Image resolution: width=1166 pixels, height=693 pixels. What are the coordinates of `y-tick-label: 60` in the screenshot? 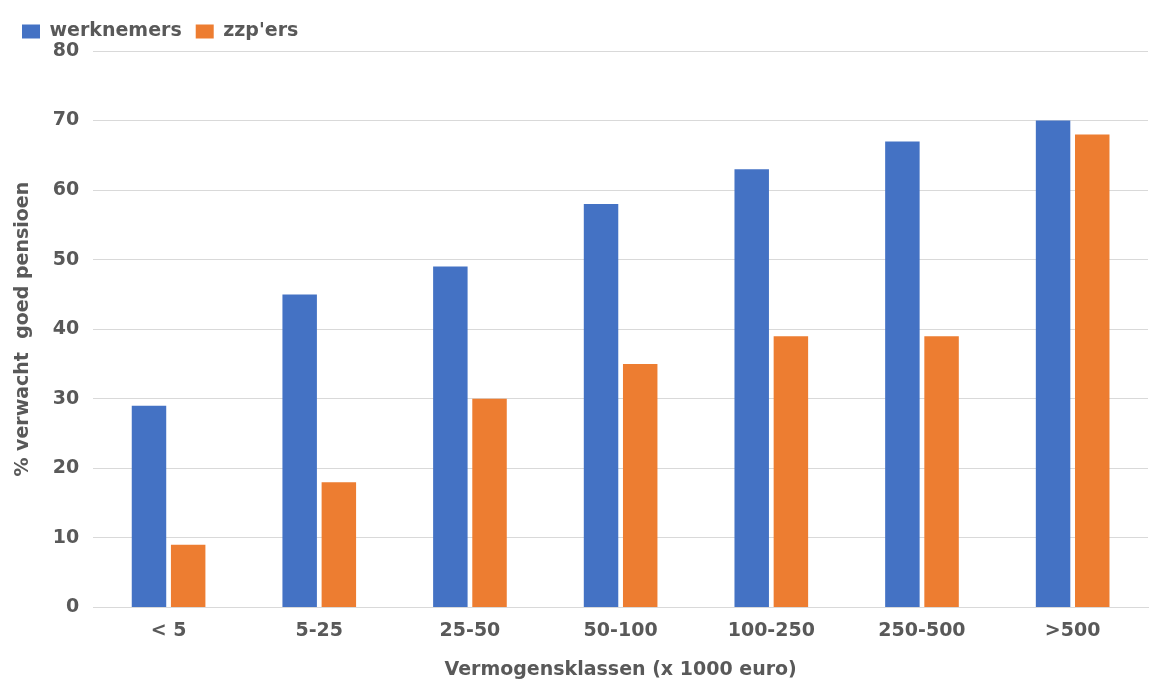 It's located at (66, 188).